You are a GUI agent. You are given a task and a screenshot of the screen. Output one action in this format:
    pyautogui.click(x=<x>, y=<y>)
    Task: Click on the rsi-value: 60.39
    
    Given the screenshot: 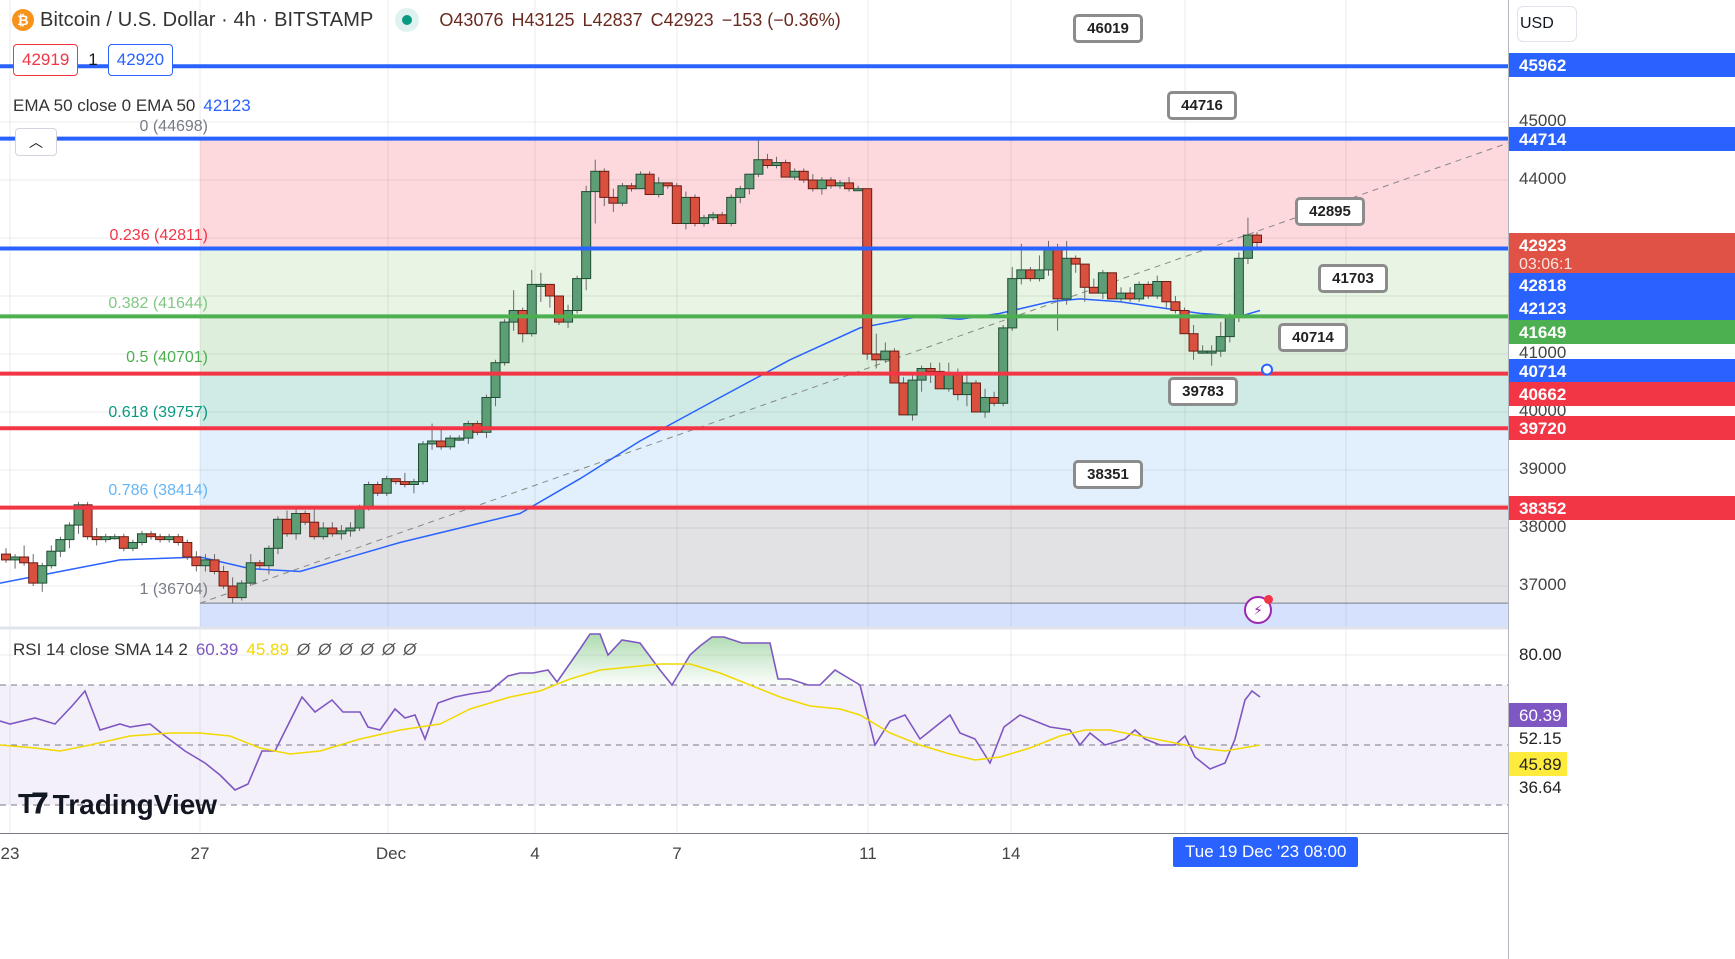 What is the action you would take?
    pyautogui.click(x=217, y=649)
    